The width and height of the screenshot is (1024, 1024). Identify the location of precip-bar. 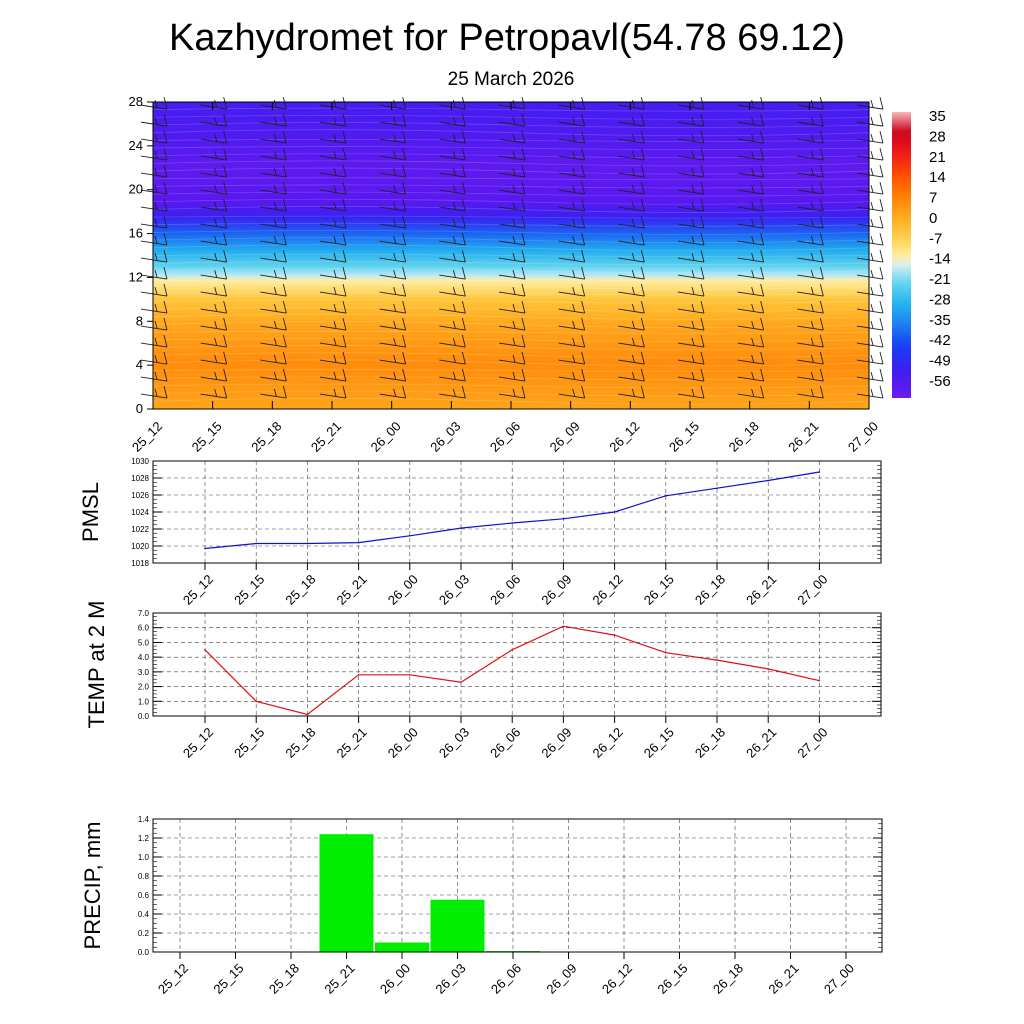
(457, 925).